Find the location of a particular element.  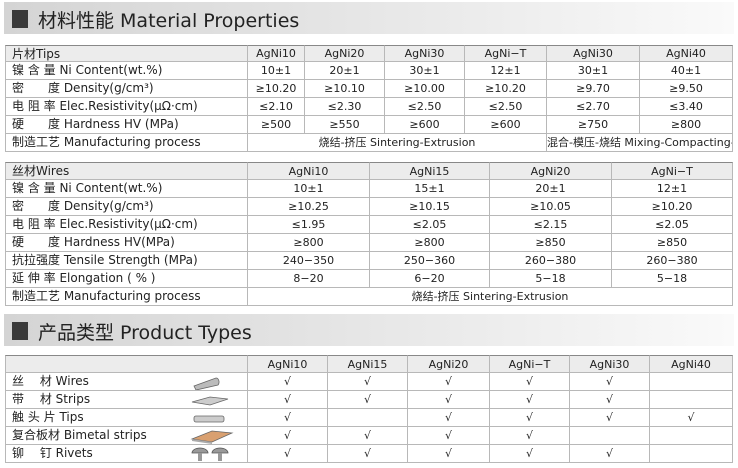

value-cell: 40±1 is located at coordinates (686, 71).